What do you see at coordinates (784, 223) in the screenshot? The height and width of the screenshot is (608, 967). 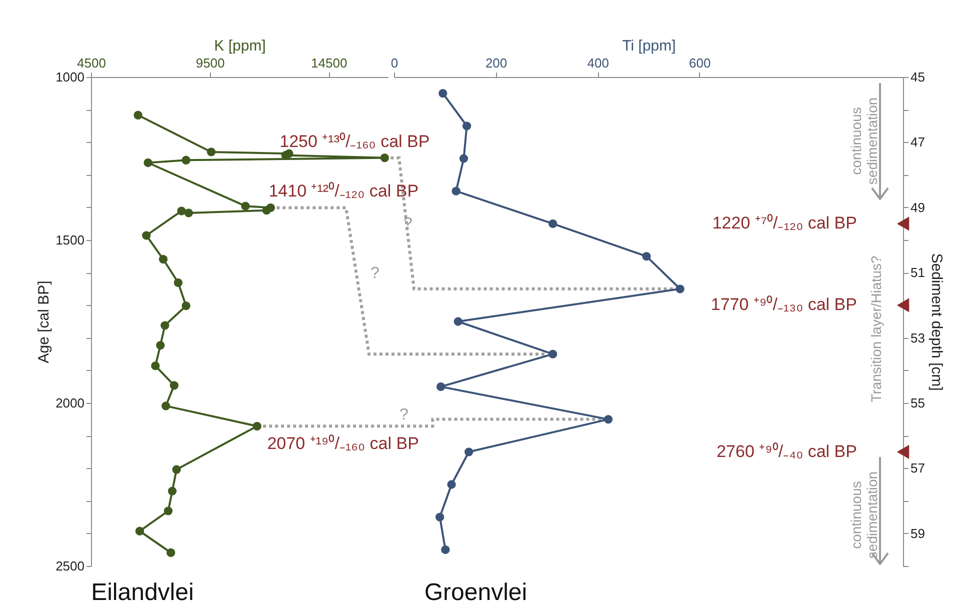 I see `annotation: 1220 ⁺⁷⁰/₋₁₂₀ cal BP` at bounding box center [784, 223].